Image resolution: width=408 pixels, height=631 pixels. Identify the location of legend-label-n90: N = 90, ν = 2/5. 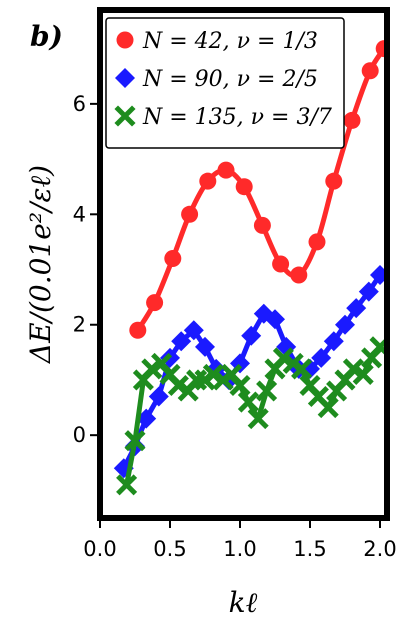
(230, 79).